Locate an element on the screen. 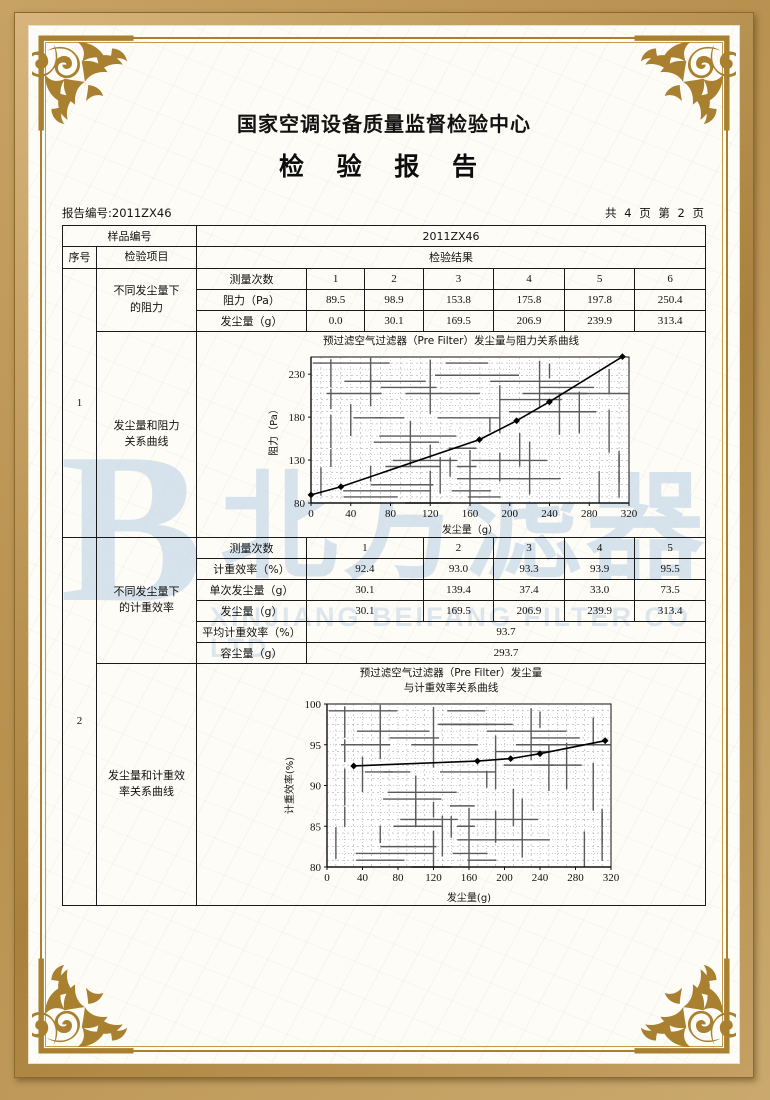  section2-index: 2 is located at coordinates (79, 721).